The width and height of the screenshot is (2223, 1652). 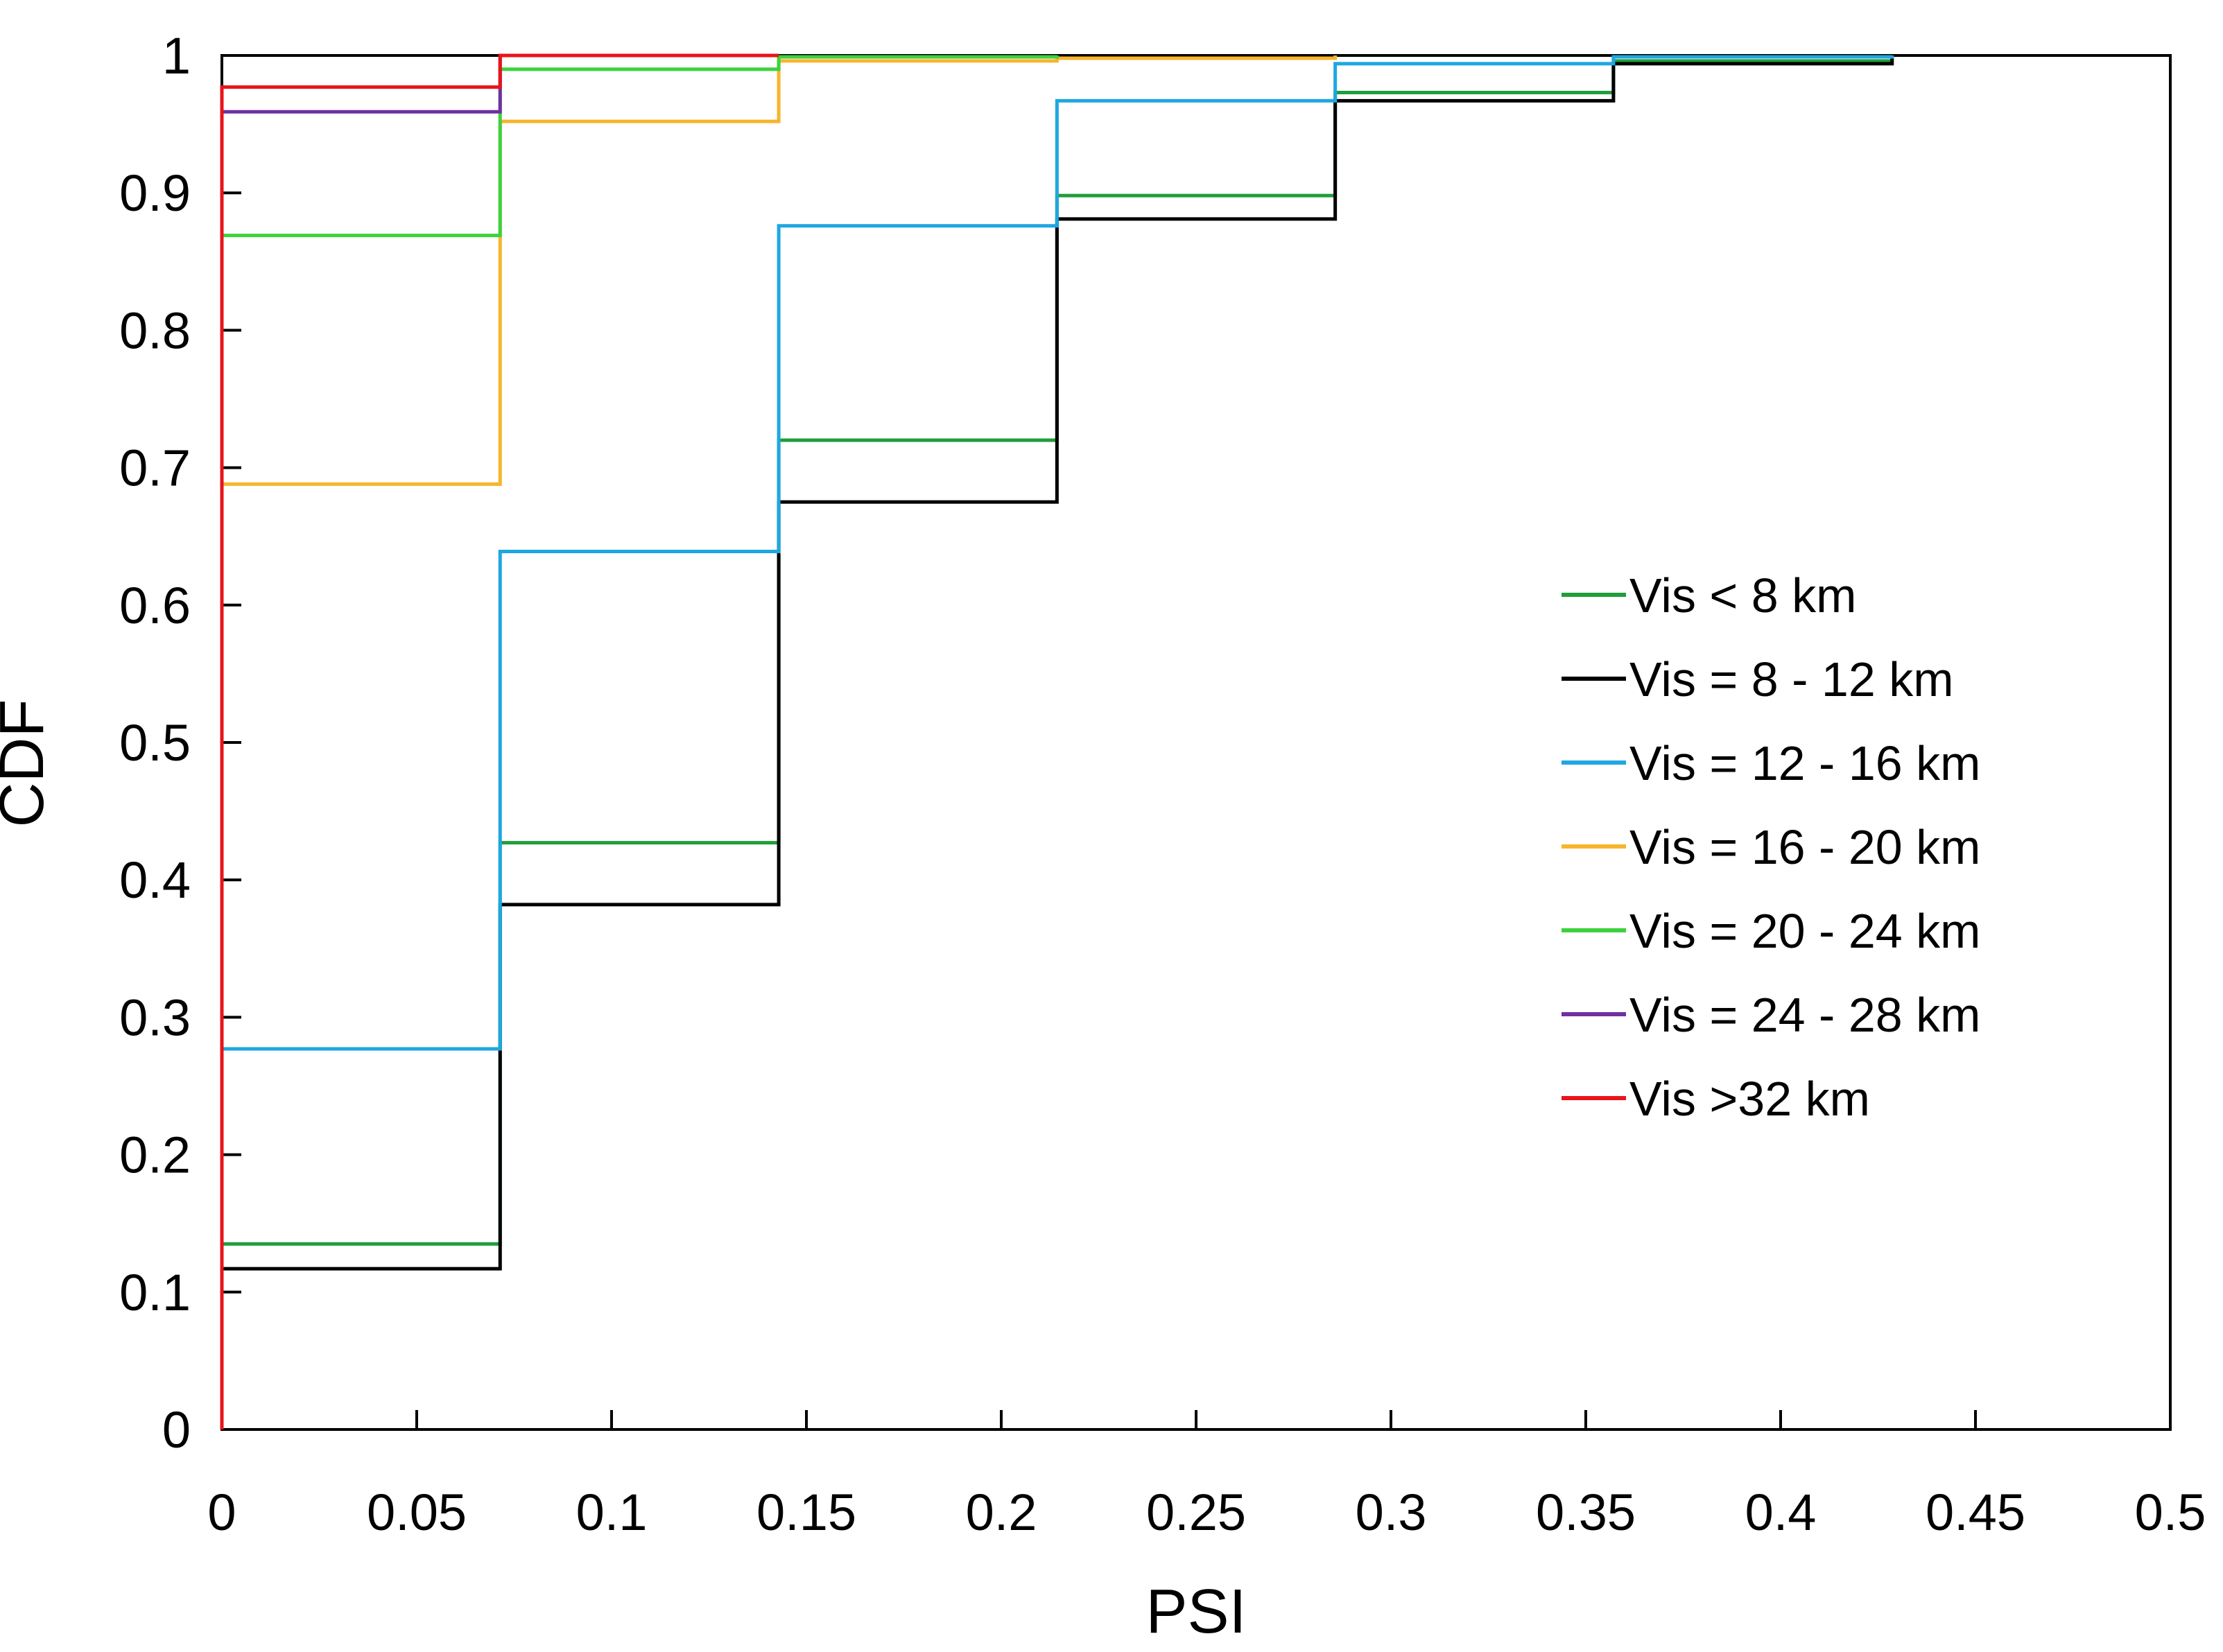 What do you see at coordinates (155, 605) in the screenshot?
I see `y-tick-label: 0.6` at bounding box center [155, 605].